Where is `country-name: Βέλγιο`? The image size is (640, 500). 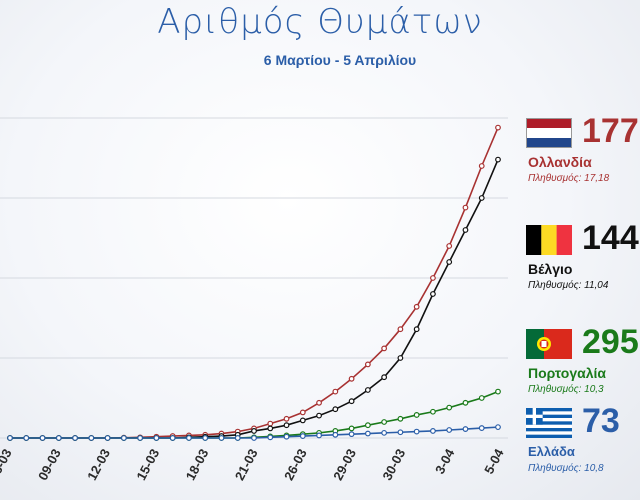 country-name: Βέλγιο is located at coordinates (550, 269).